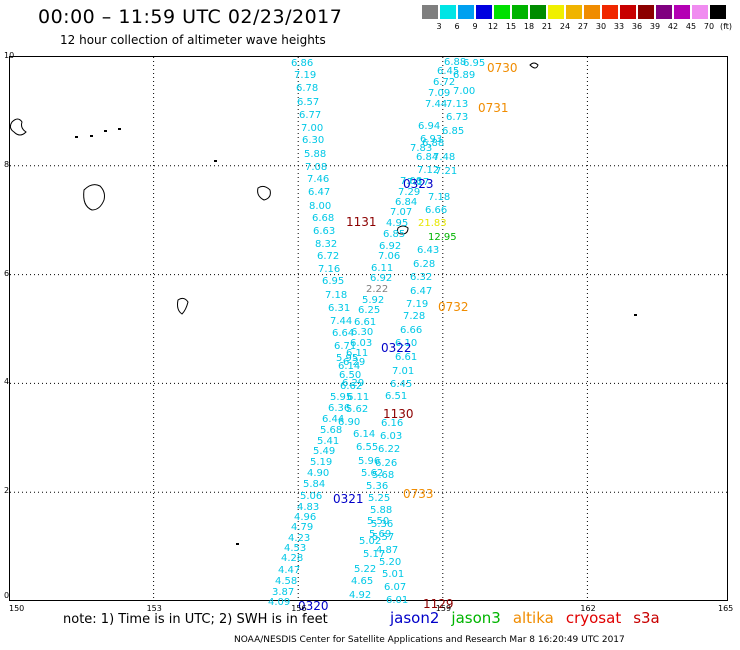 This screenshot has width=740, height=650. Describe the element at coordinates (393, 574) in the screenshot. I see `wave-height-label: 5.01` at that location.